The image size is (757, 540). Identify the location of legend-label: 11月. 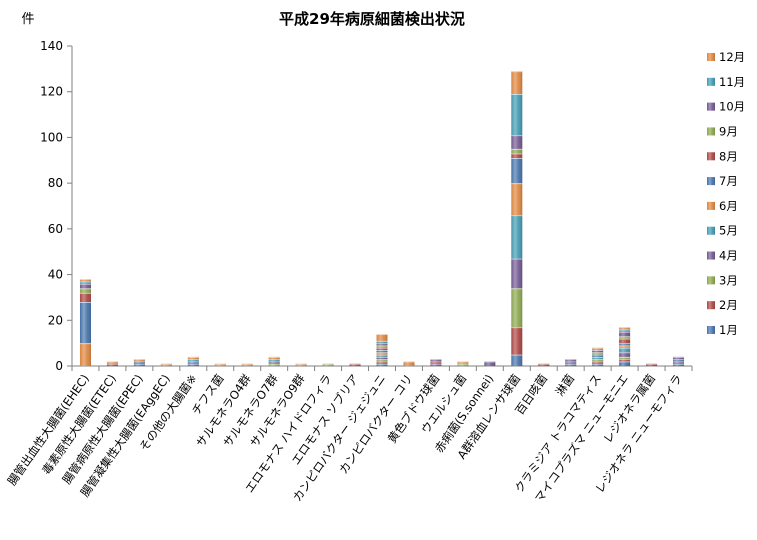
(732, 82).